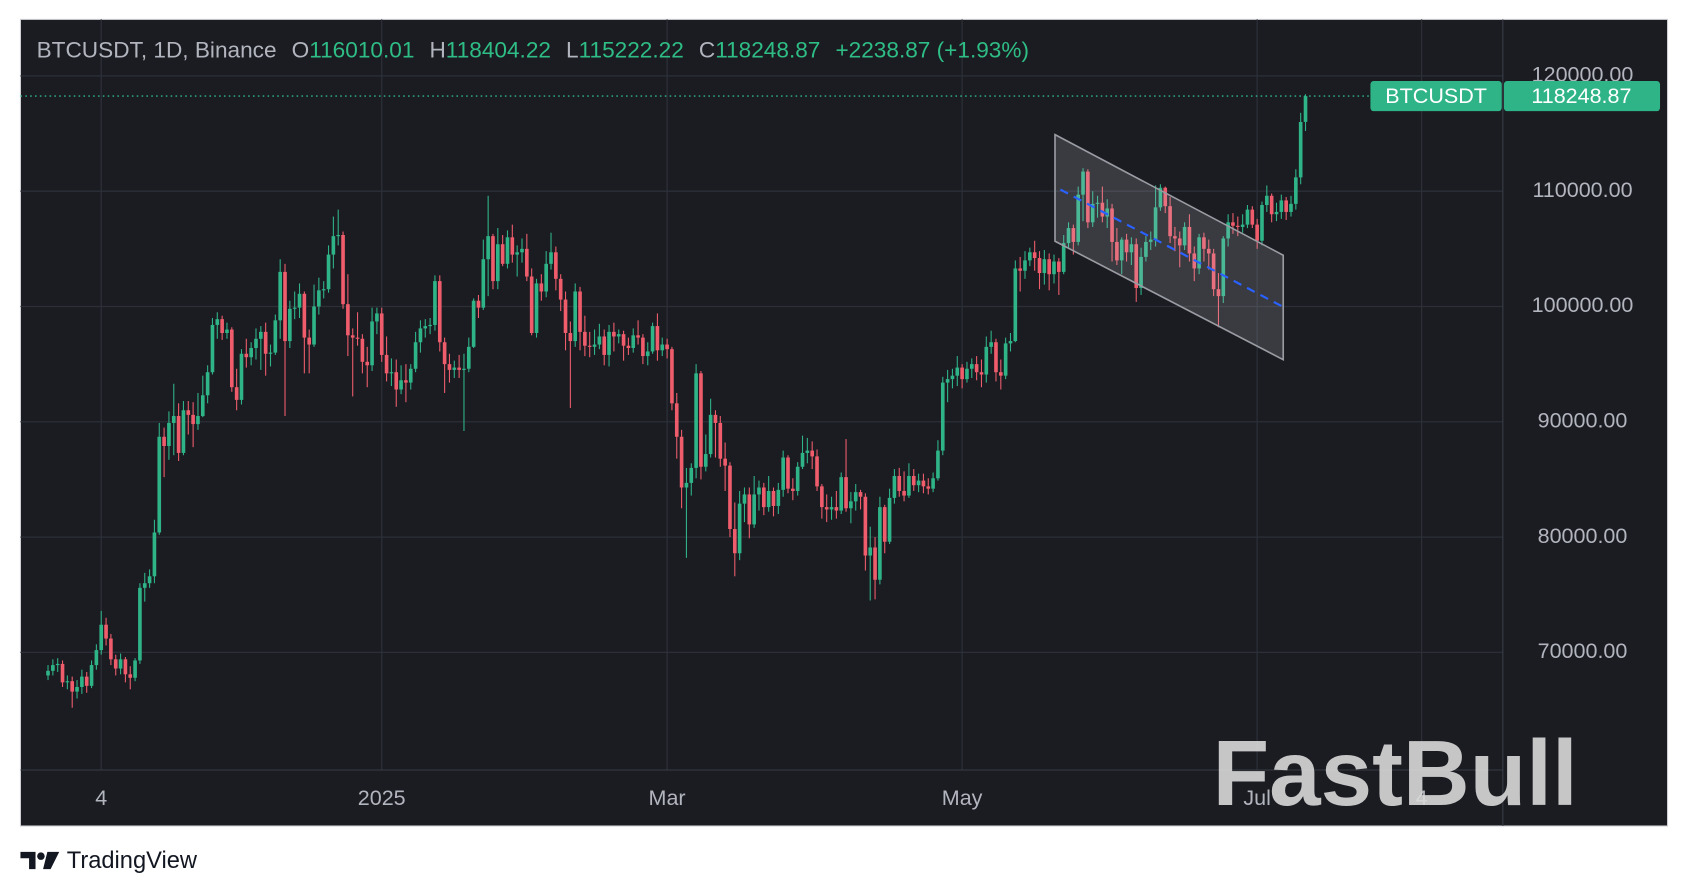  Describe the element at coordinates (1395, 773) in the screenshot. I see `watermark: FastBull` at that location.